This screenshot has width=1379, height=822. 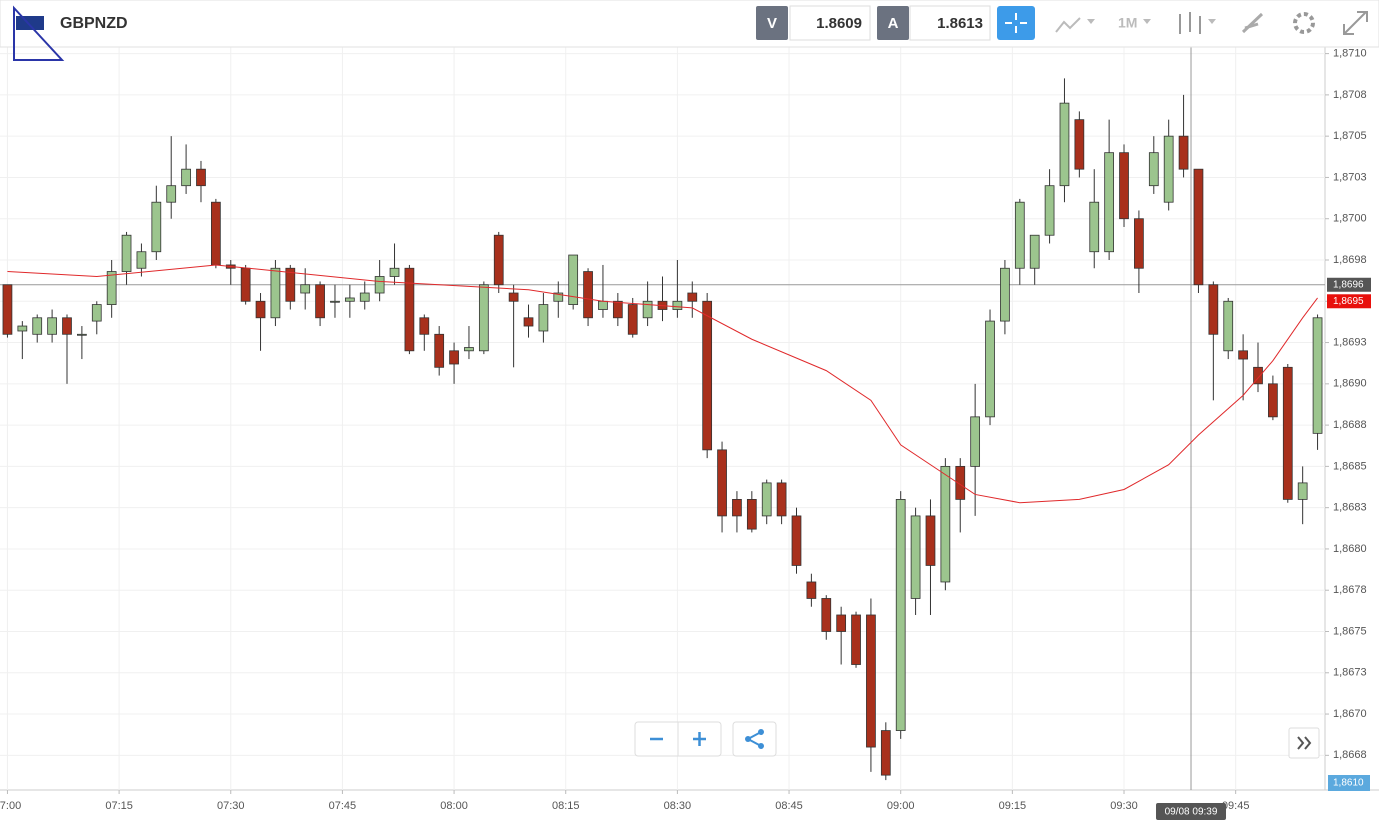 I want to click on y-tick-label: 1,8685, so click(x=1350, y=466).